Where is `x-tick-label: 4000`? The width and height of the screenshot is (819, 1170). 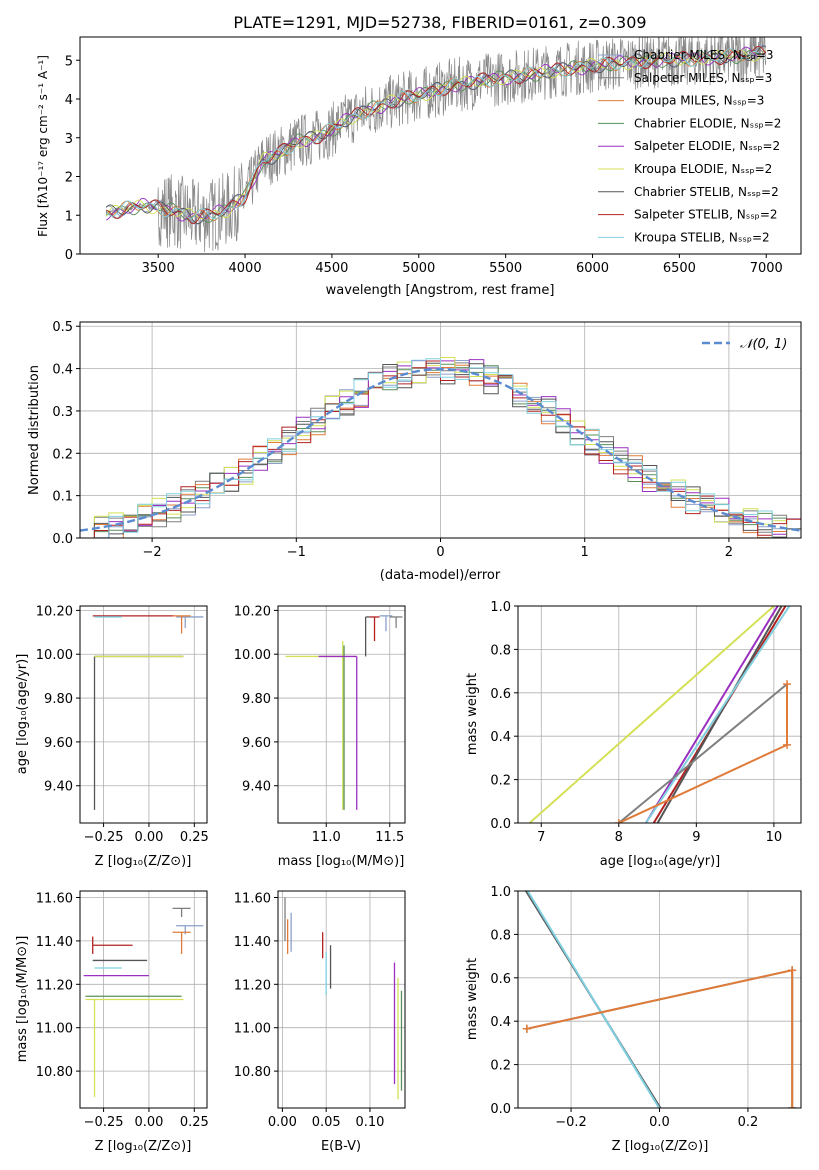
x-tick-label: 4000 is located at coordinates (245, 268).